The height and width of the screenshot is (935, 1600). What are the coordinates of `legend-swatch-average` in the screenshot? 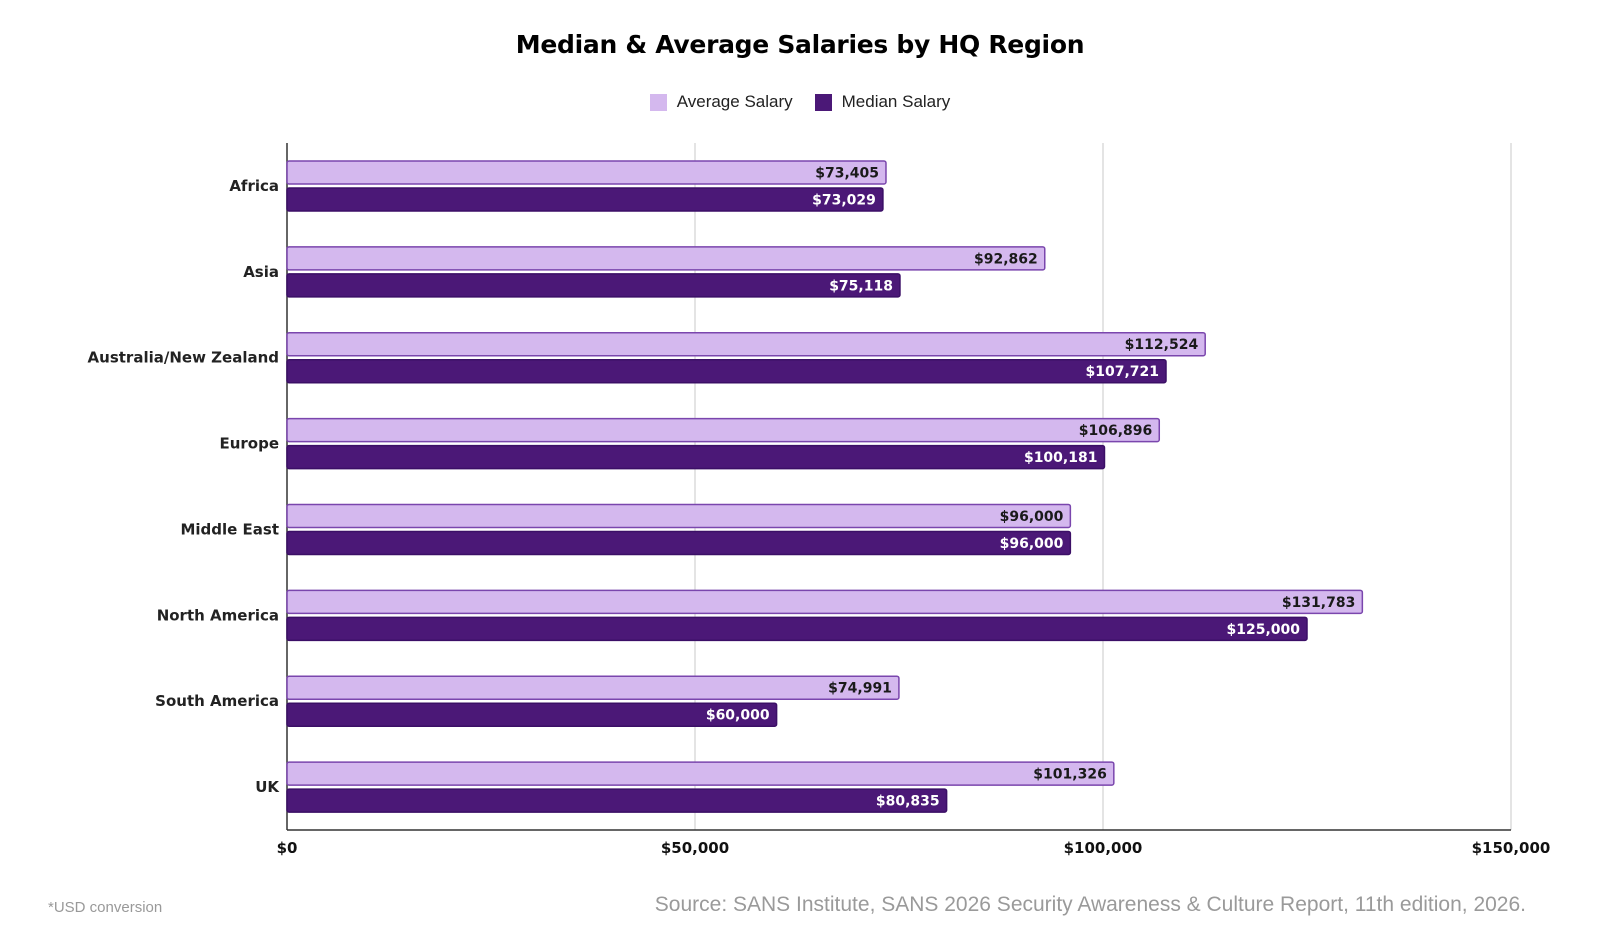 It's located at (658, 102).